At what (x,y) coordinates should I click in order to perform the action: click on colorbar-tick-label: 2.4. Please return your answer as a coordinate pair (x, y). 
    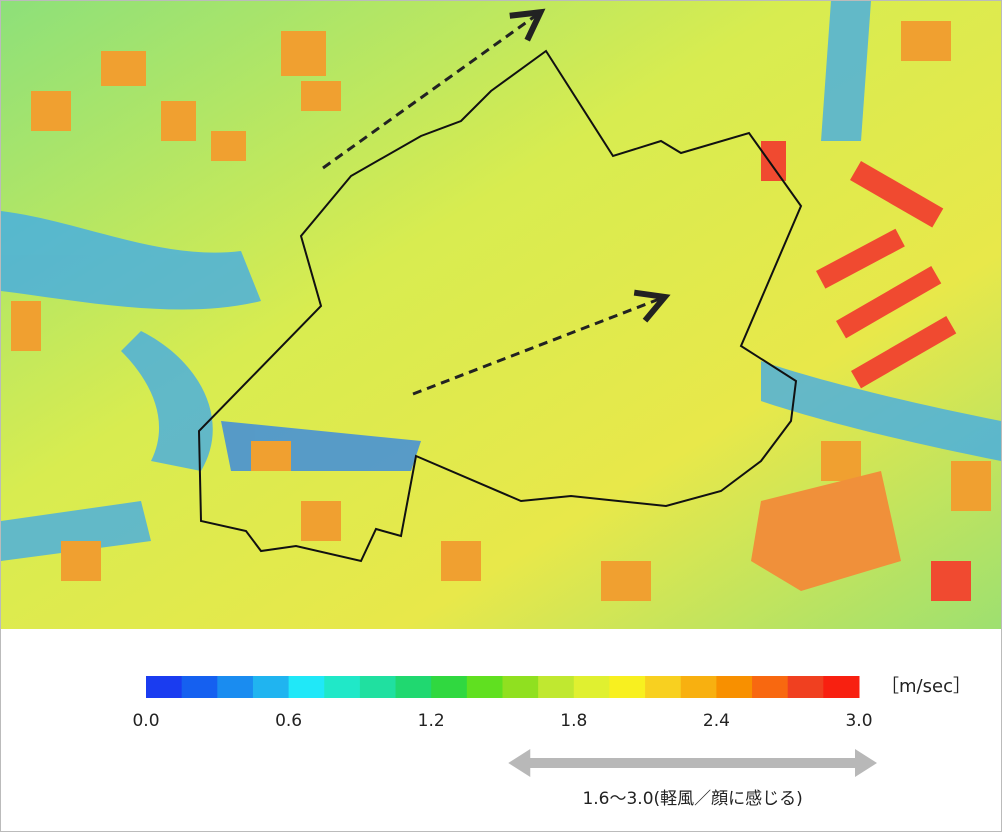
    Looking at the image, I should click on (716, 721).